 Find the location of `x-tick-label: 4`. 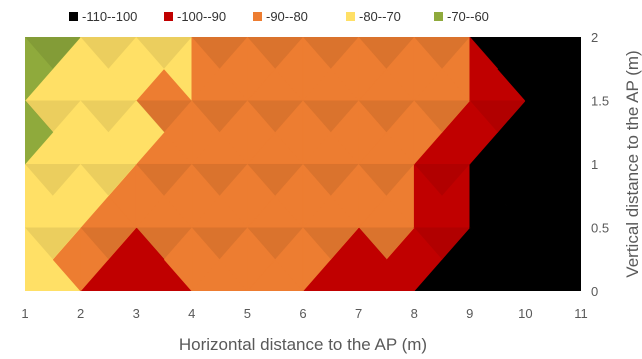

x-tick-label: 4 is located at coordinates (191, 313).